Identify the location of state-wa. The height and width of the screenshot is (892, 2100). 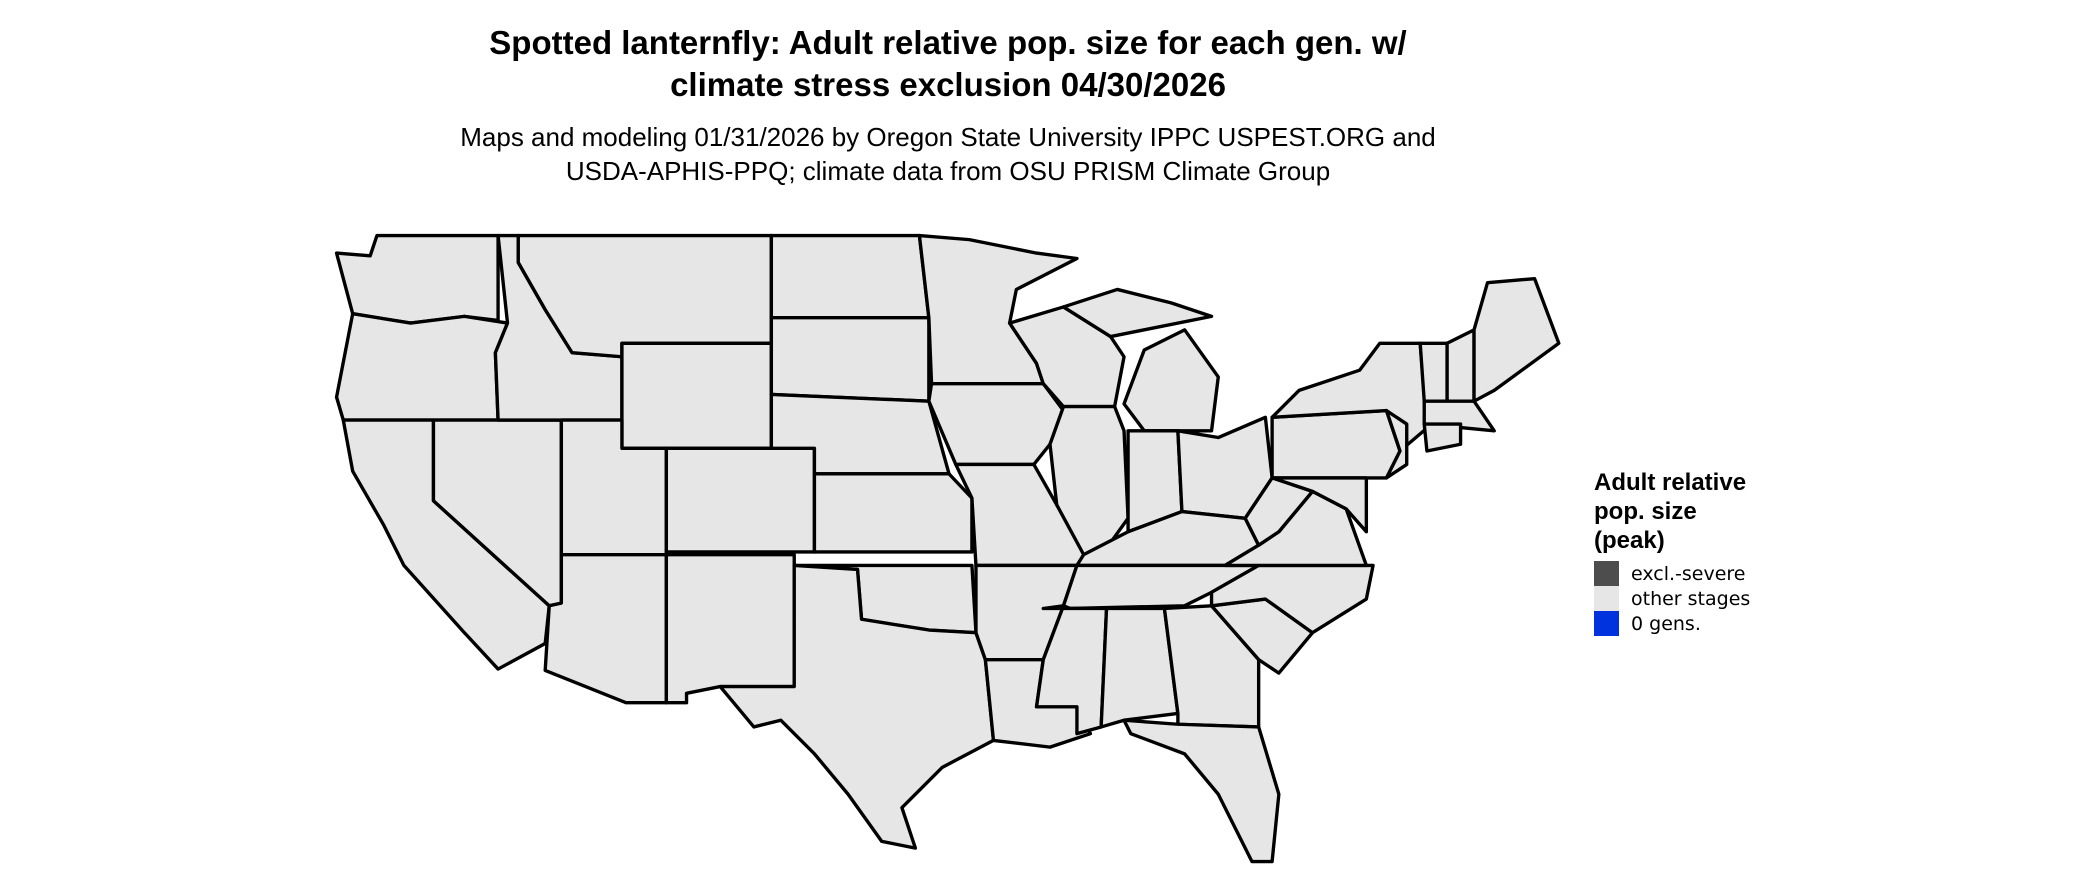
(417, 279).